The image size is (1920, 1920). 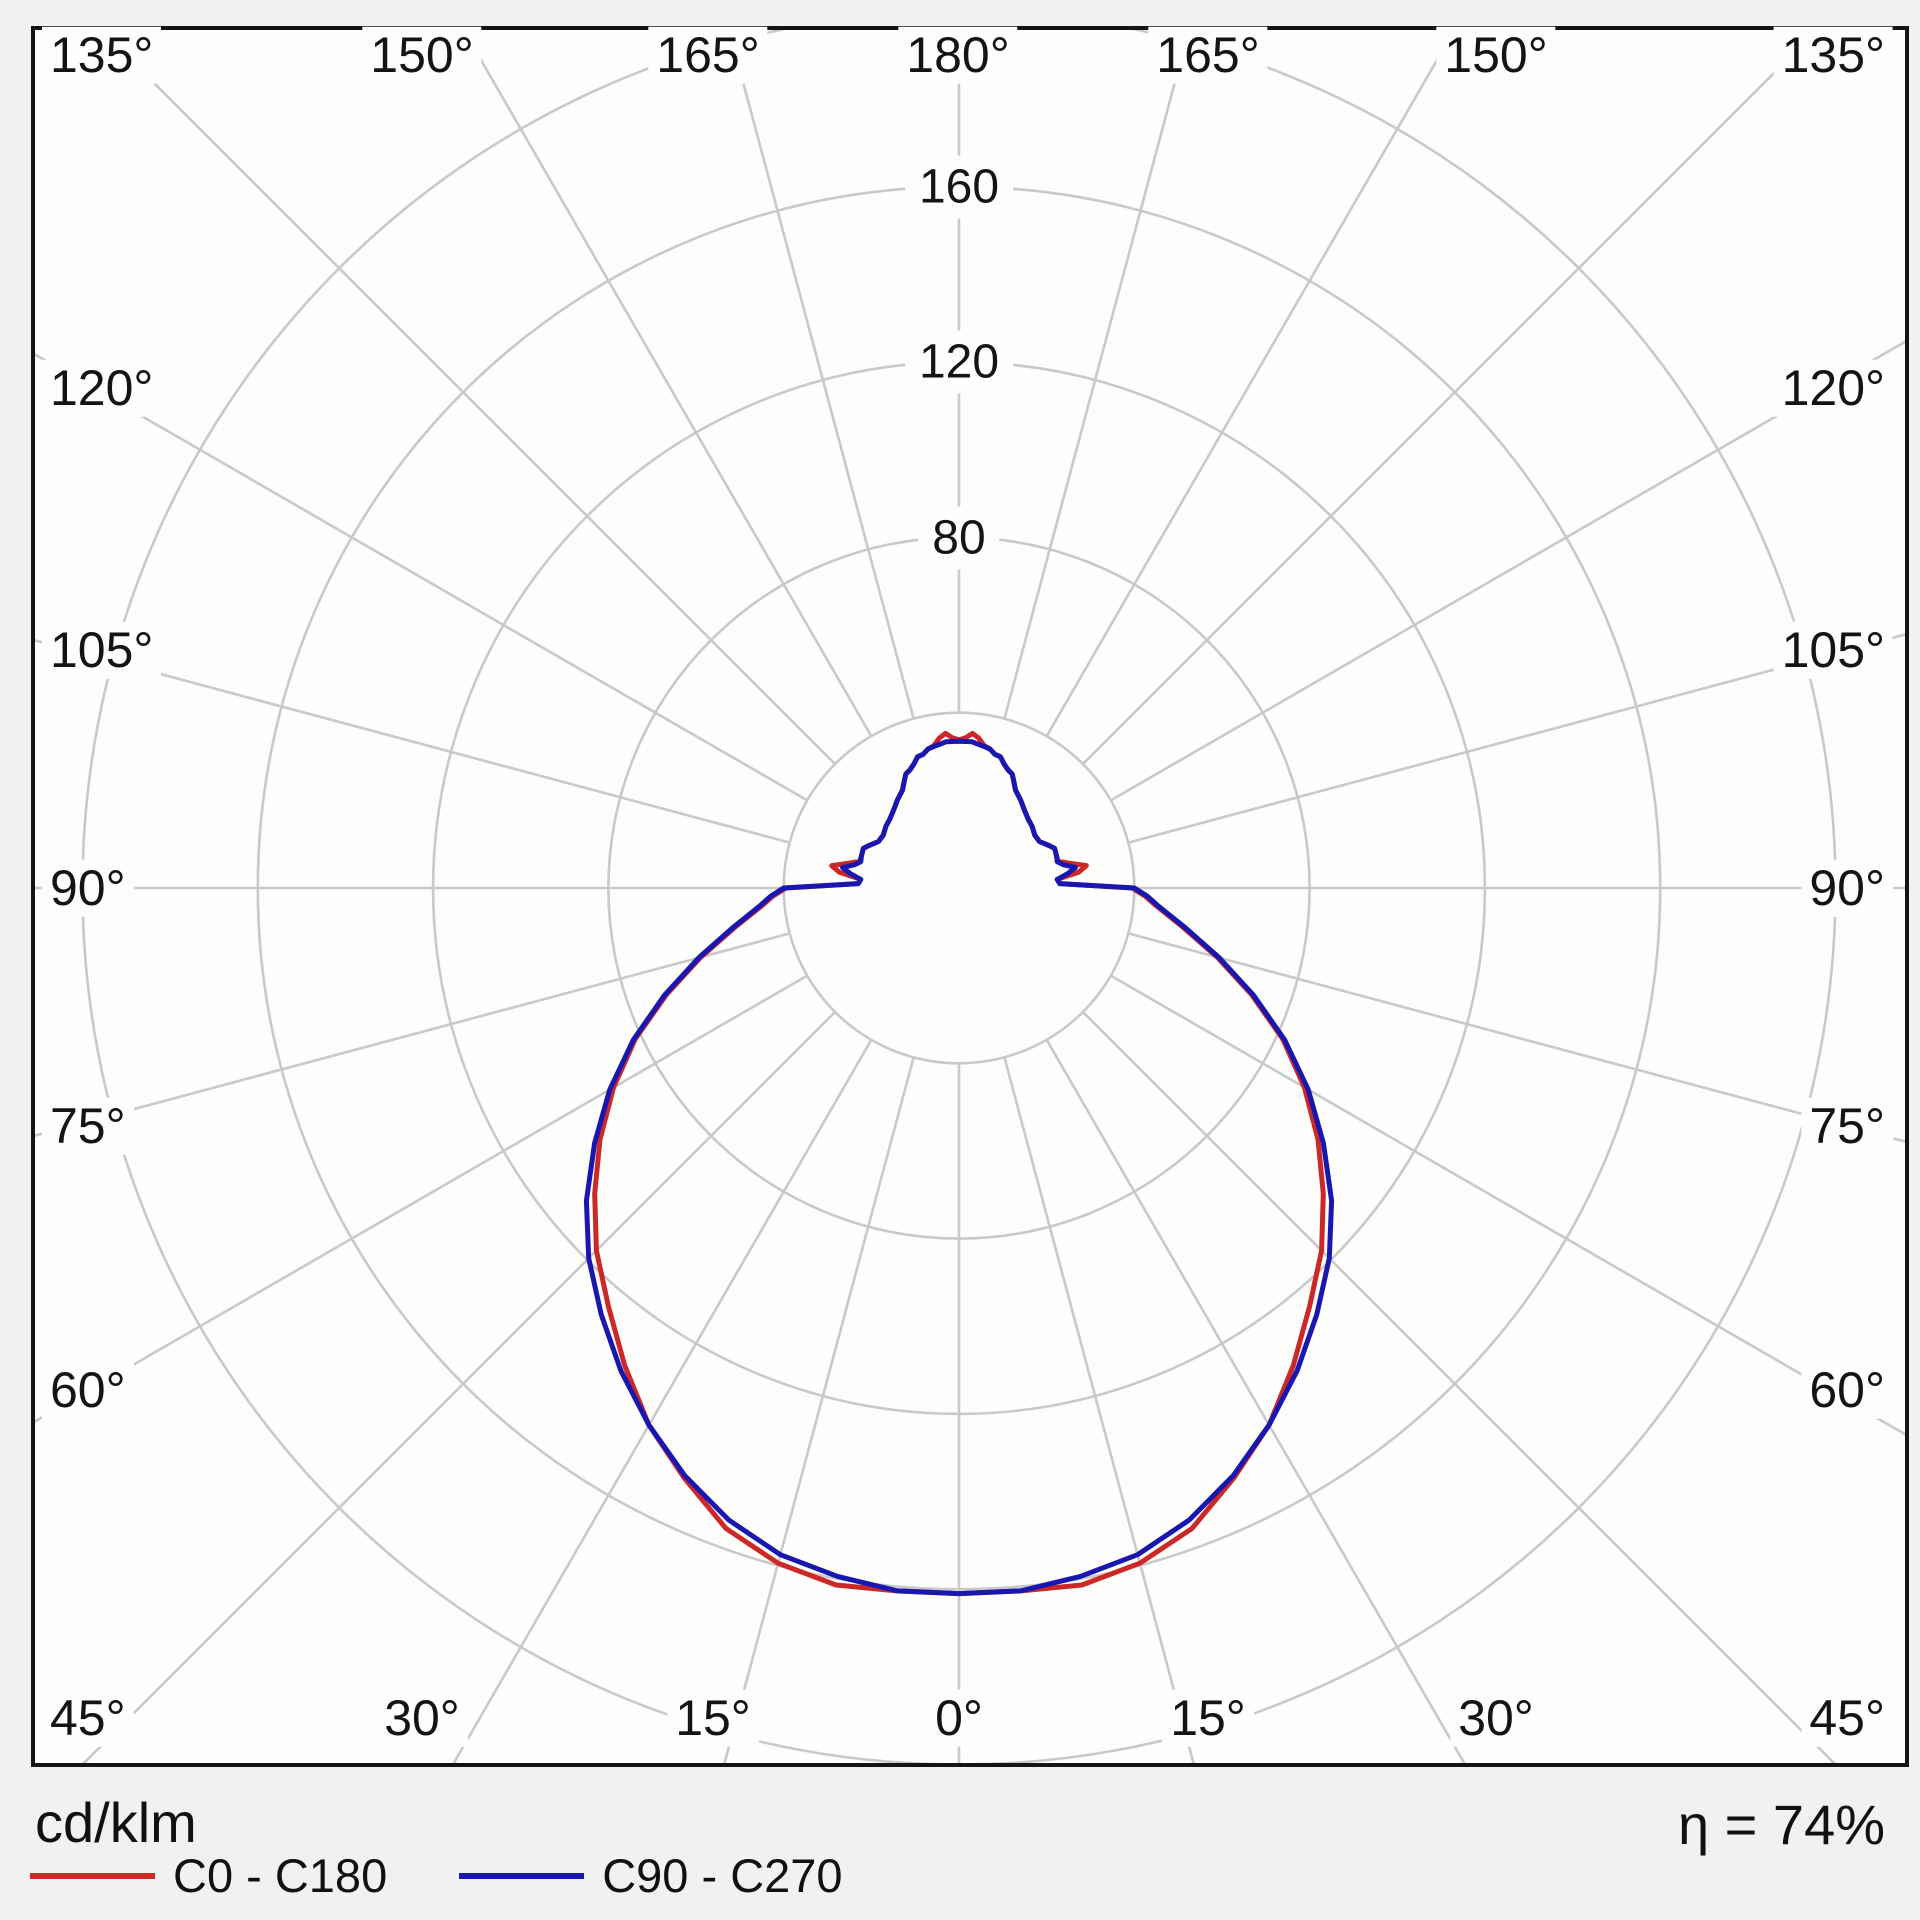 What do you see at coordinates (88, 1126) in the screenshot?
I see `angle-label-left-75°: 75°` at bounding box center [88, 1126].